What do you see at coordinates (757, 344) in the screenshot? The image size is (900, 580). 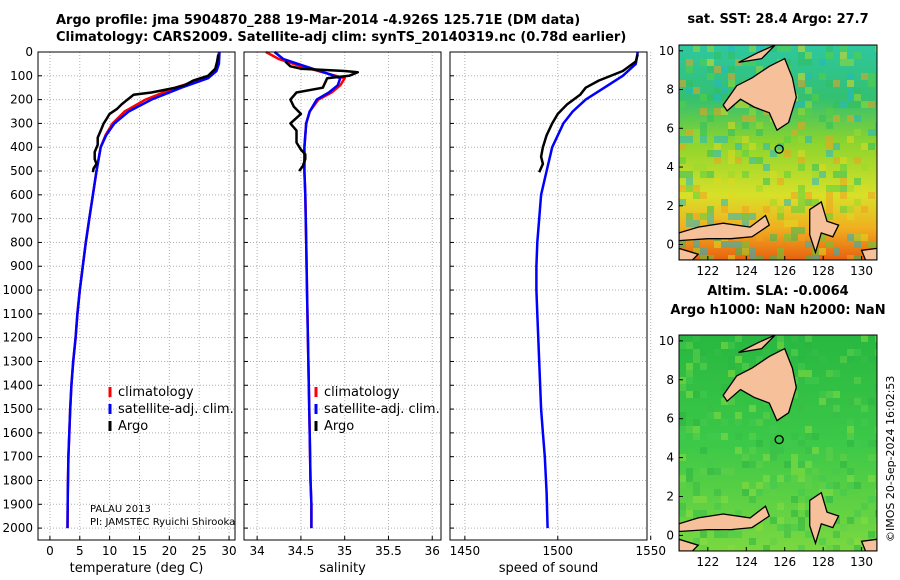 I see `land-north-islands` at bounding box center [757, 344].